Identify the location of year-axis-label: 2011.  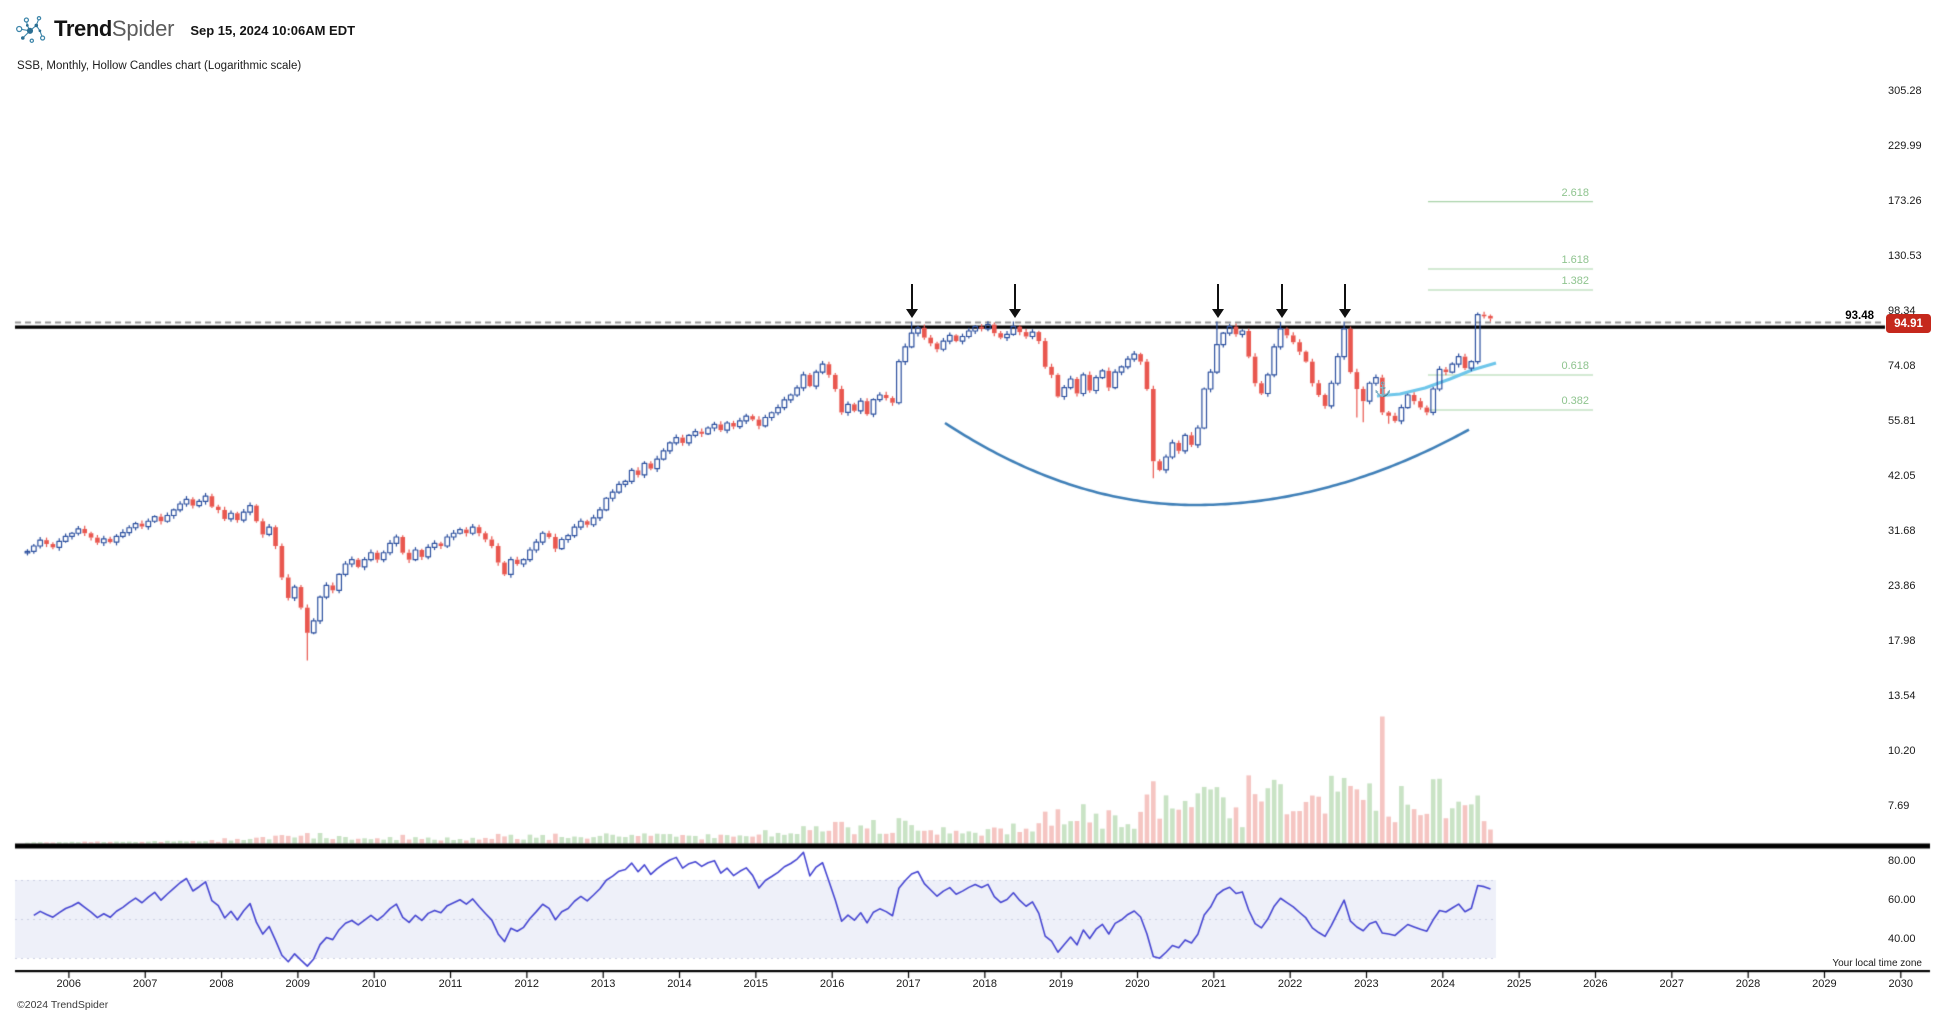
(450, 984).